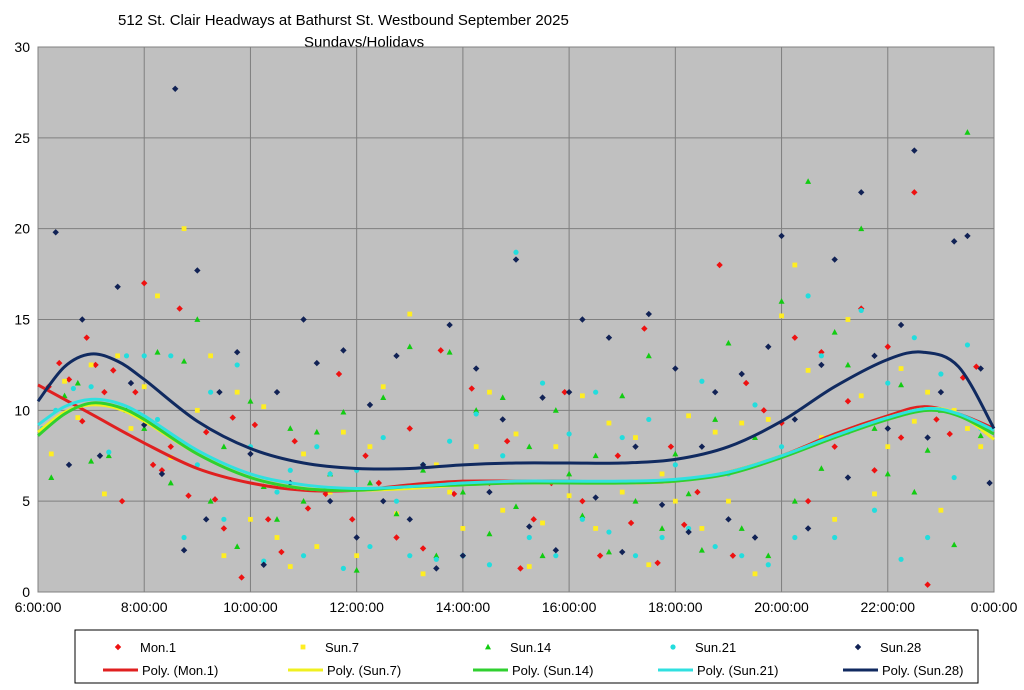 This screenshot has height=690, width=1024. I want to click on legend-label: Sun.14, so click(530, 647).